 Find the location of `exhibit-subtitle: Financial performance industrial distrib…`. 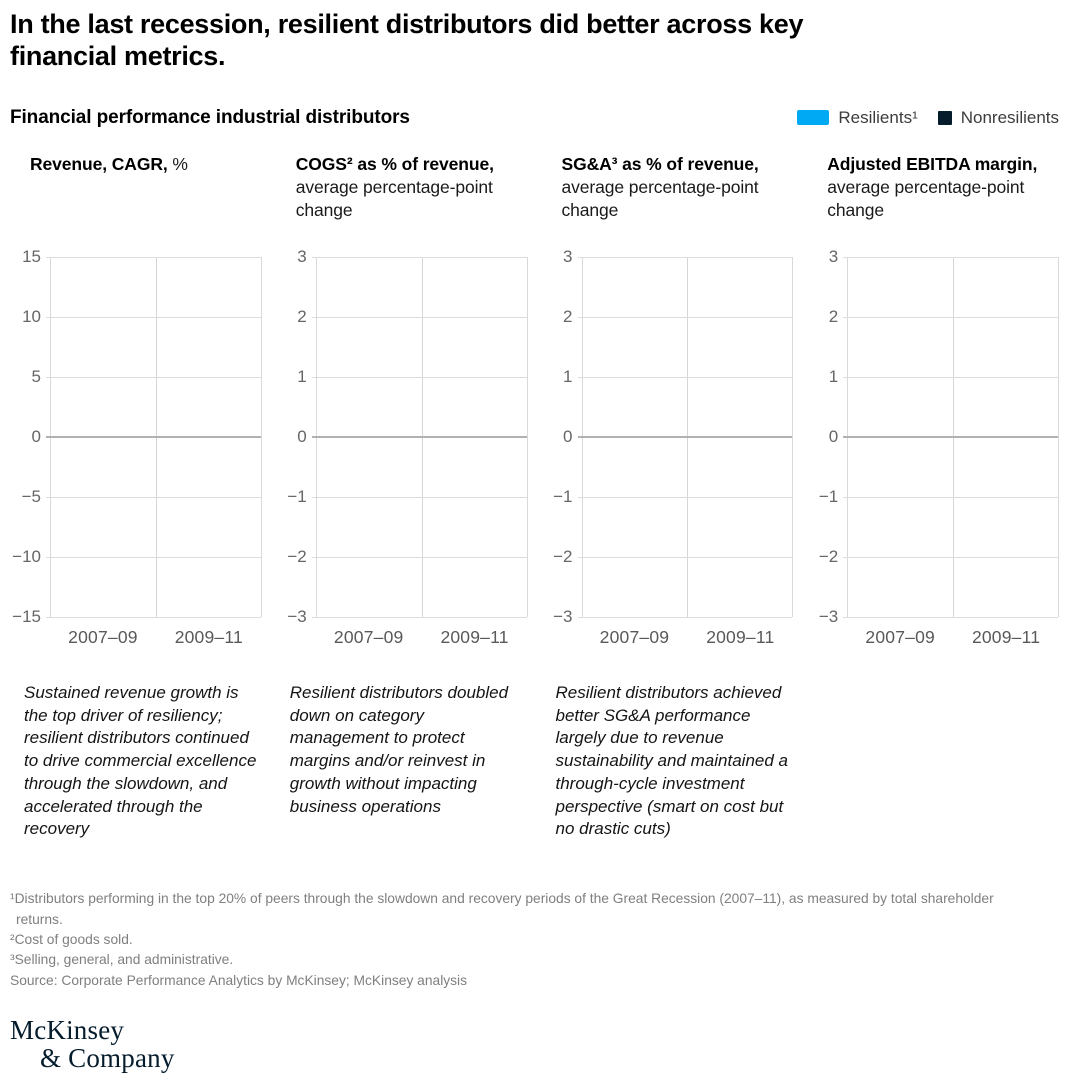

exhibit-subtitle: Financial performance industrial distrib… is located at coordinates (210, 117).